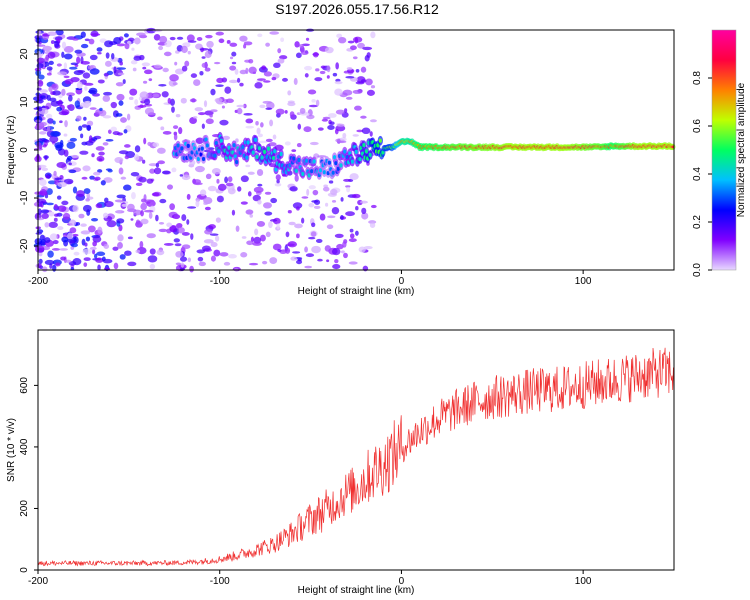 The width and height of the screenshot is (750, 600). I want to click on figure-title: S197.2026.055.17.56.R12, so click(357, 9).